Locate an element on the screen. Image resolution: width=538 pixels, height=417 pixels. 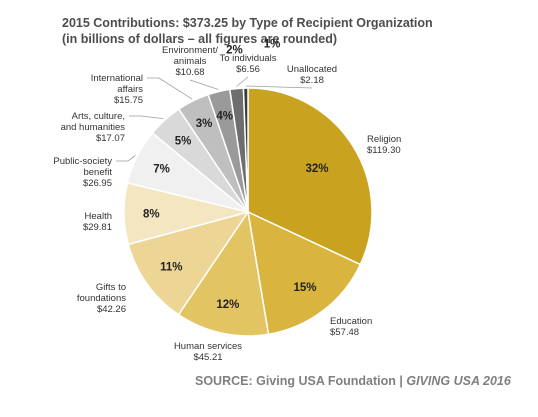
percent-label: 12% is located at coordinates (227, 305).